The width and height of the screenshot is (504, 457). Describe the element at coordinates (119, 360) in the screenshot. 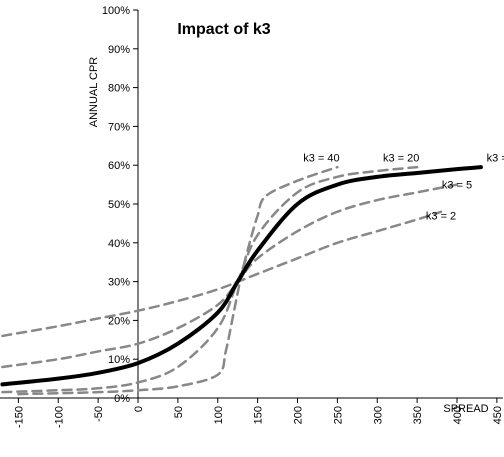

I see `y-tick-label: 10%` at that location.